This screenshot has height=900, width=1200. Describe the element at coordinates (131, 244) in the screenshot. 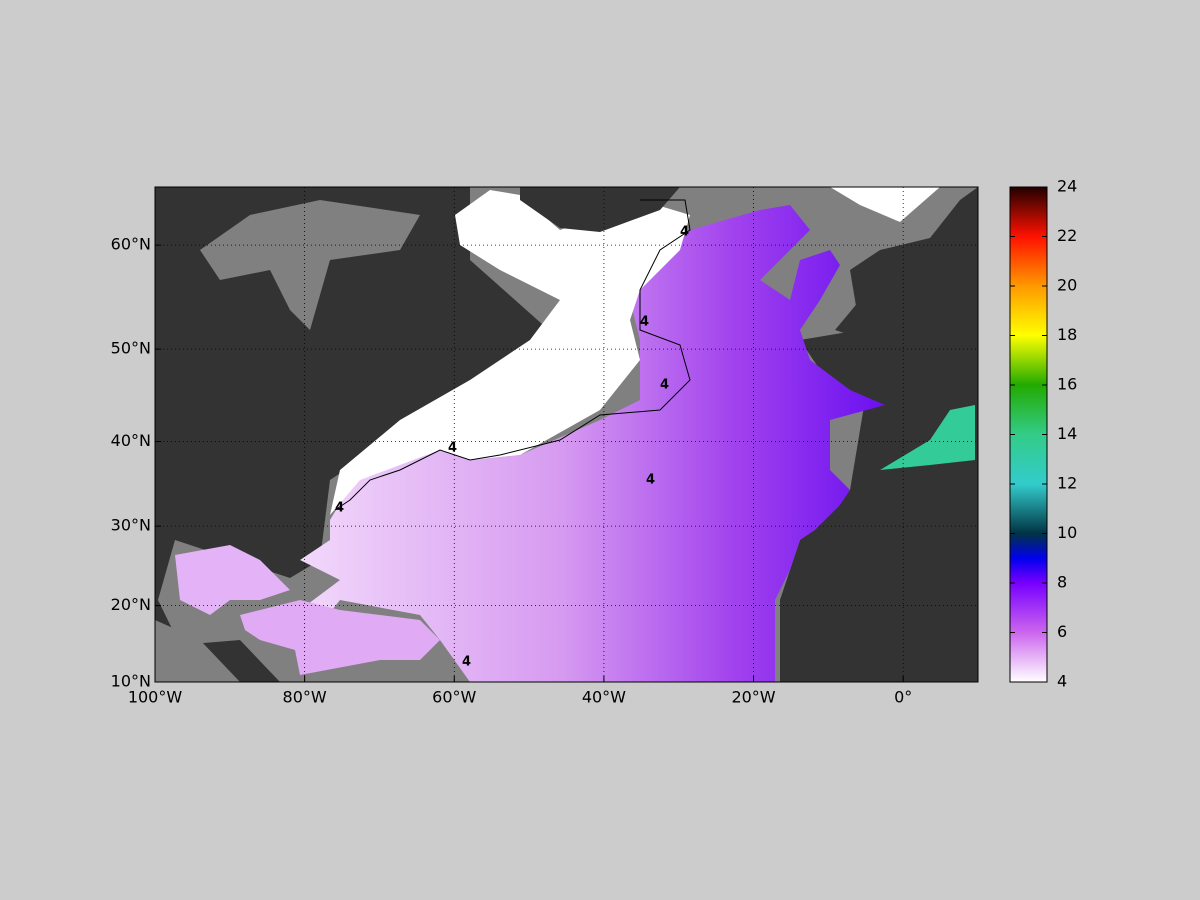

I see `y-tick-label: 60°N` at that location.